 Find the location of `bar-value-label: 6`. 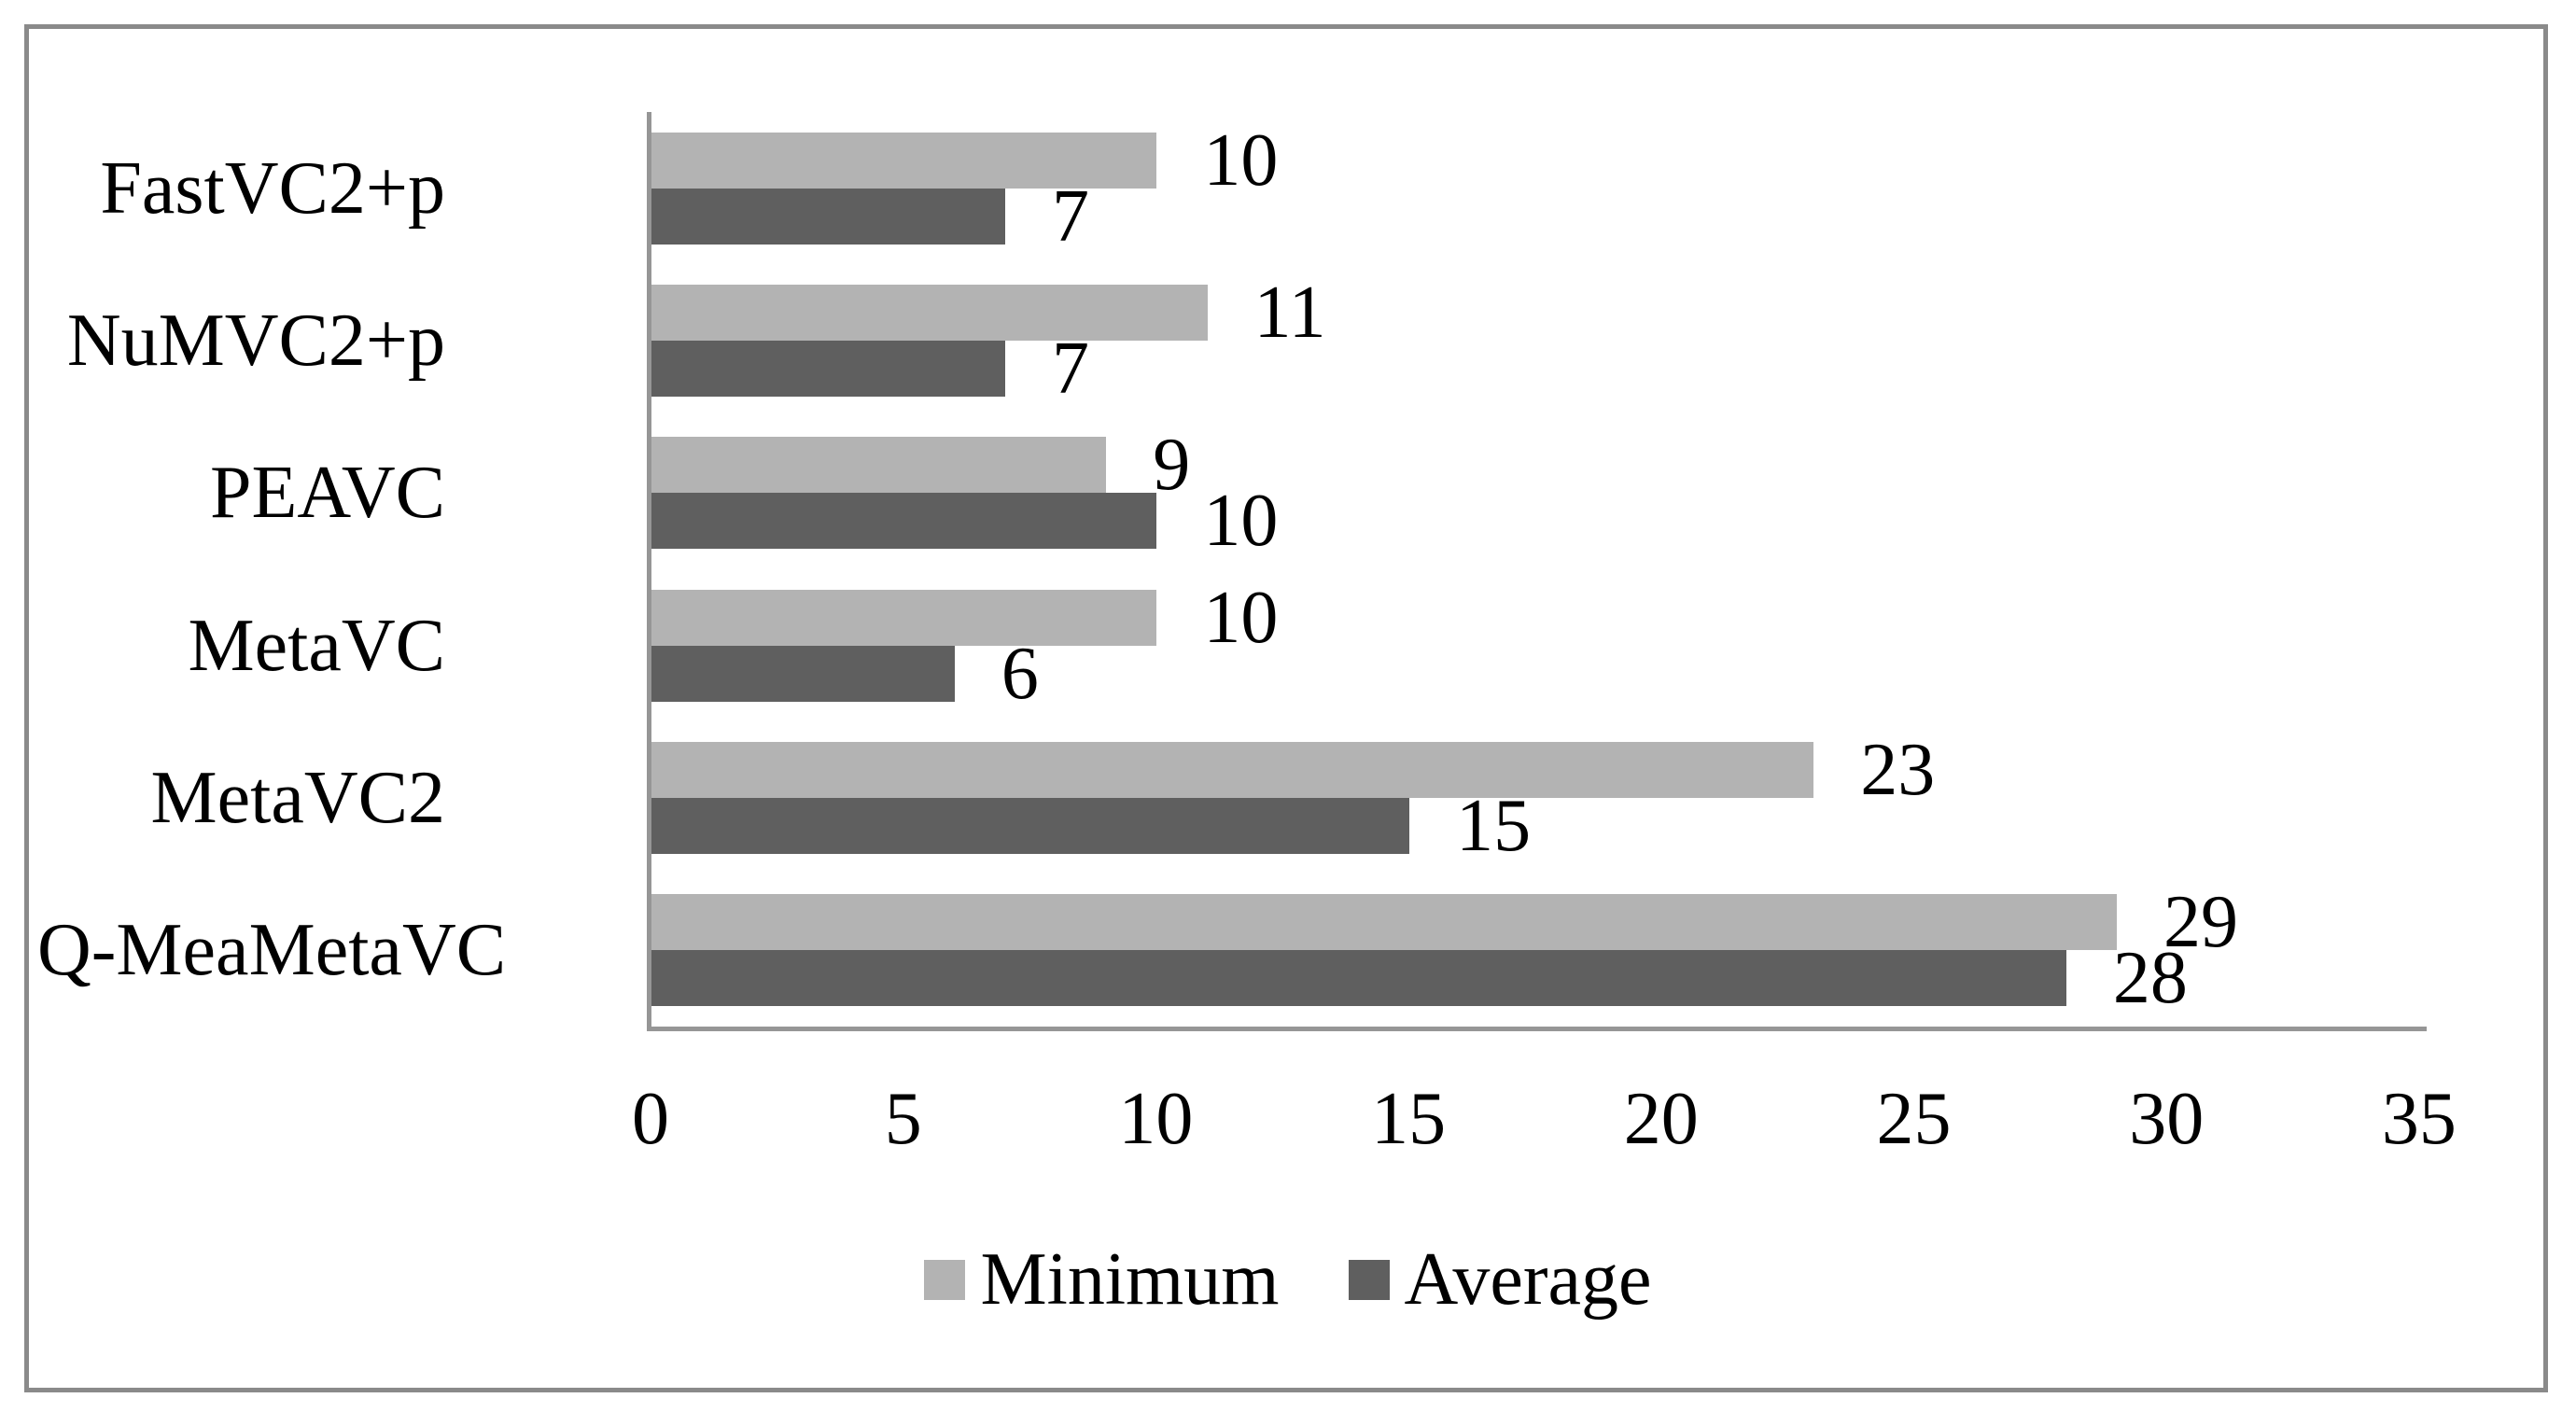

bar-value-label: 6 is located at coordinates (1020, 674).